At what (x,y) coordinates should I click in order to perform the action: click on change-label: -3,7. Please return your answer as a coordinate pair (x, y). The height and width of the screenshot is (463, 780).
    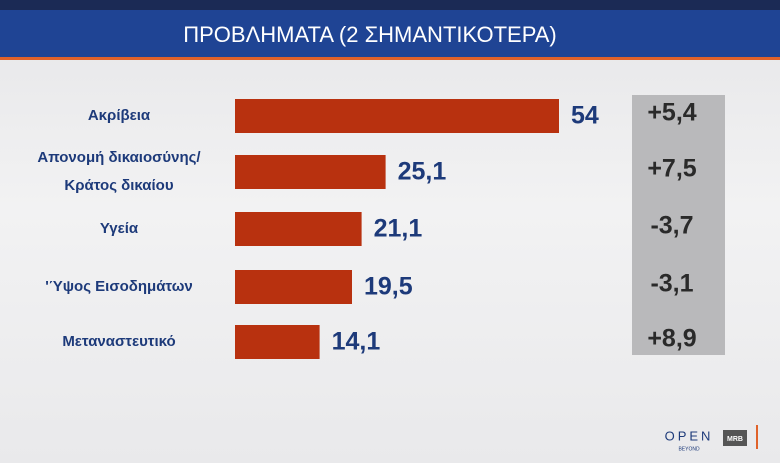
    Looking at the image, I should click on (671, 226).